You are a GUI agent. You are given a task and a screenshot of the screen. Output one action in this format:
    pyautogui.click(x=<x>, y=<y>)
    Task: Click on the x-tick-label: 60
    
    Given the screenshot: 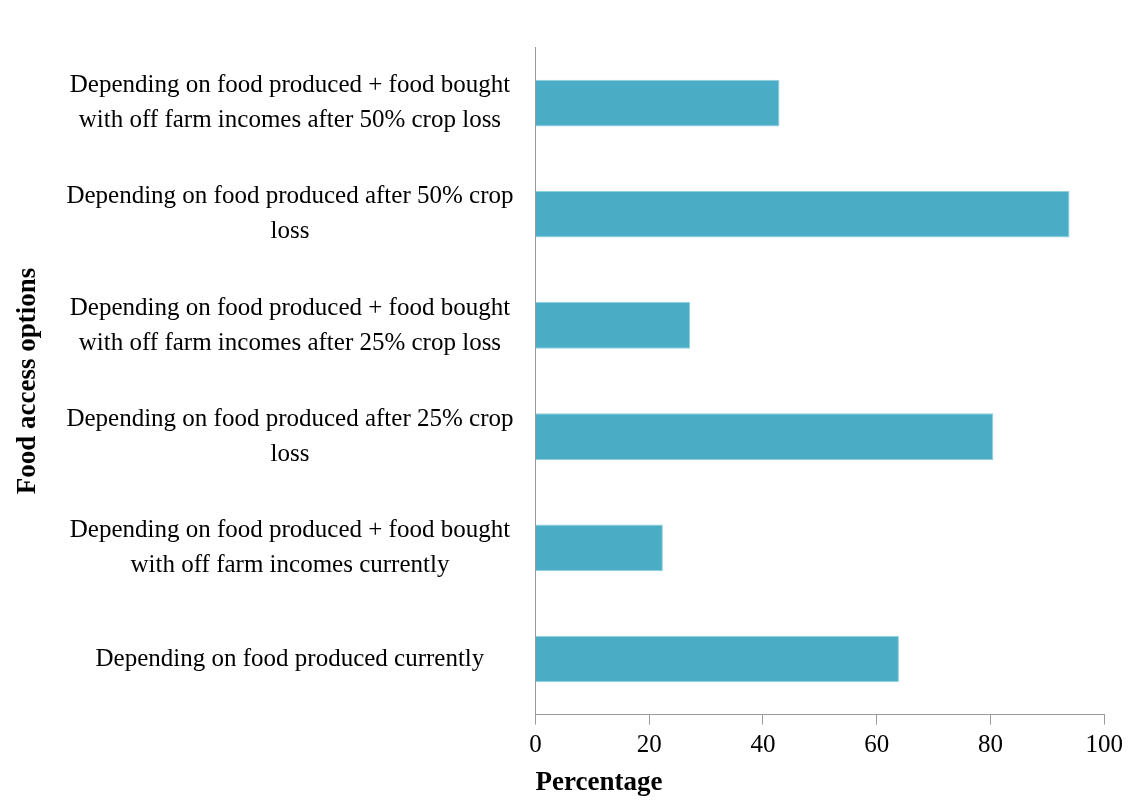 What is the action you would take?
    pyautogui.click(x=877, y=744)
    